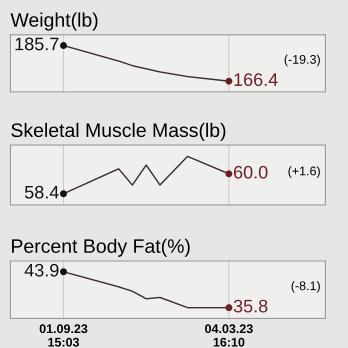 The height and width of the screenshot is (348, 348). Describe the element at coordinates (306, 287) in the screenshot. I see `text: (-8.1)` at that location.